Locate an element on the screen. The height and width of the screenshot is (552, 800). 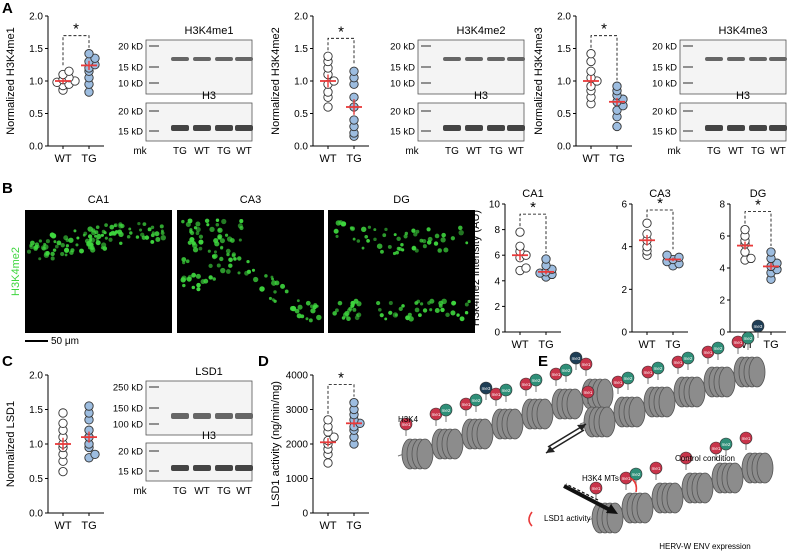
y-tick-label: 0.5 is located at coordinates (564, 114).